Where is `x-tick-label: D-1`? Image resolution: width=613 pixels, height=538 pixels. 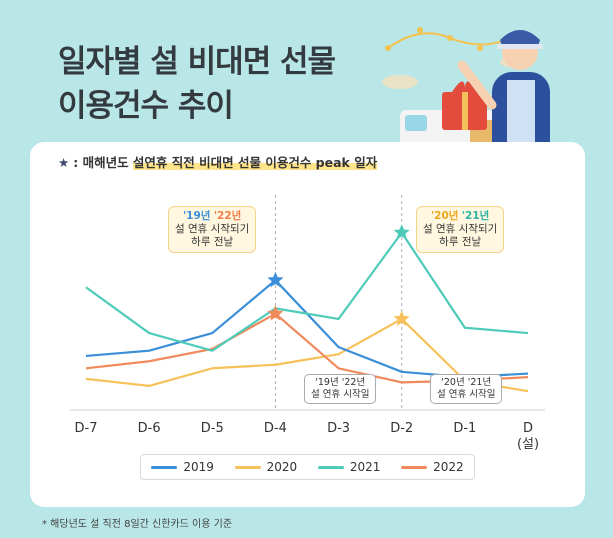
x-tick-label: D-1 is located at coordinates (464, 428).